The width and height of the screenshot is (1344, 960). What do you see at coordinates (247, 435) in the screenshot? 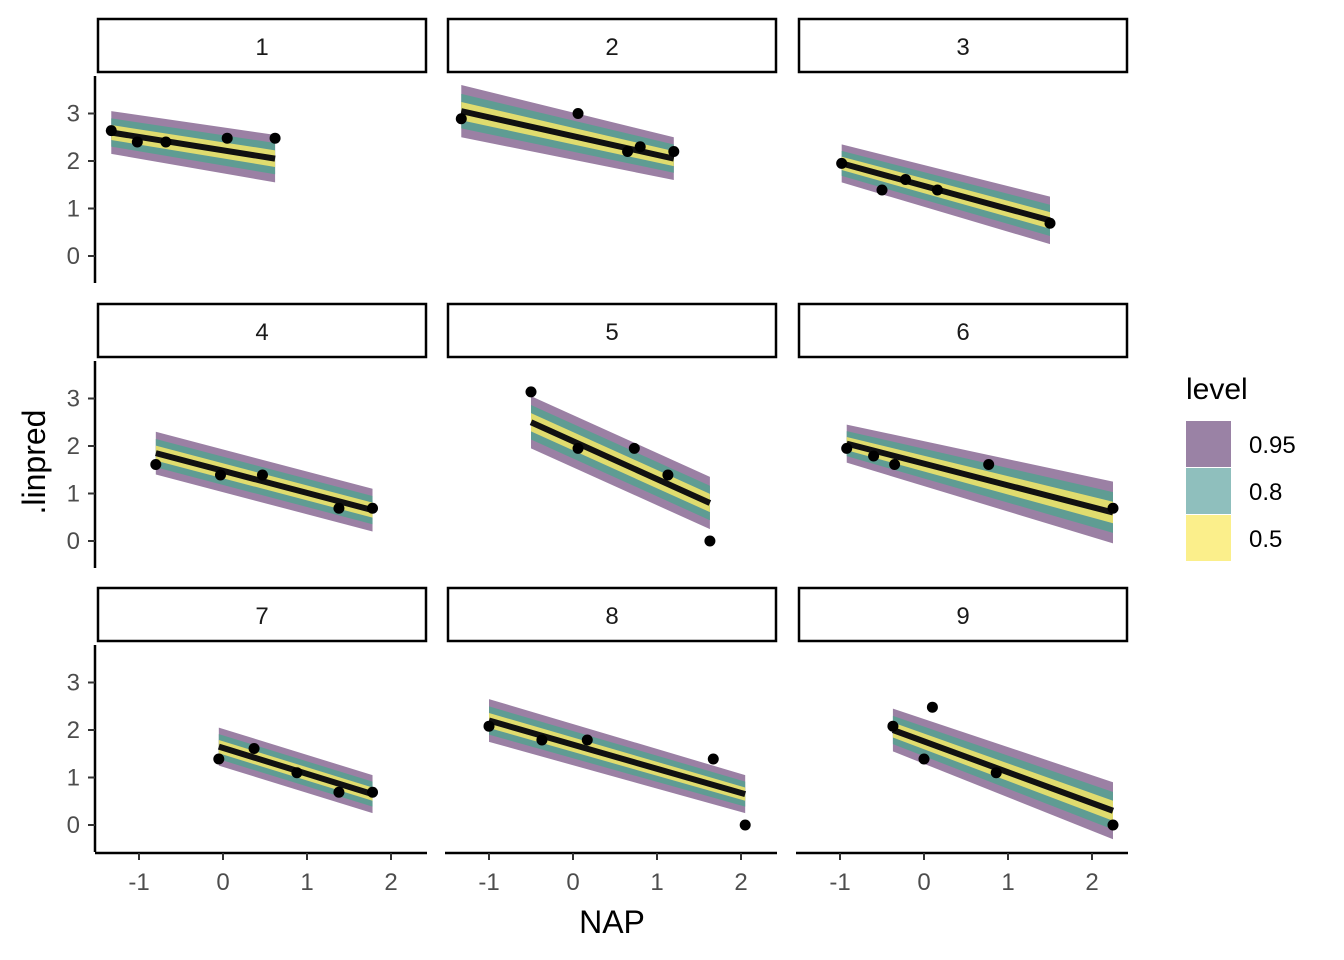
I see `facet-panel-4: 4 0 1 2 3` at bounding box center [247, 435].